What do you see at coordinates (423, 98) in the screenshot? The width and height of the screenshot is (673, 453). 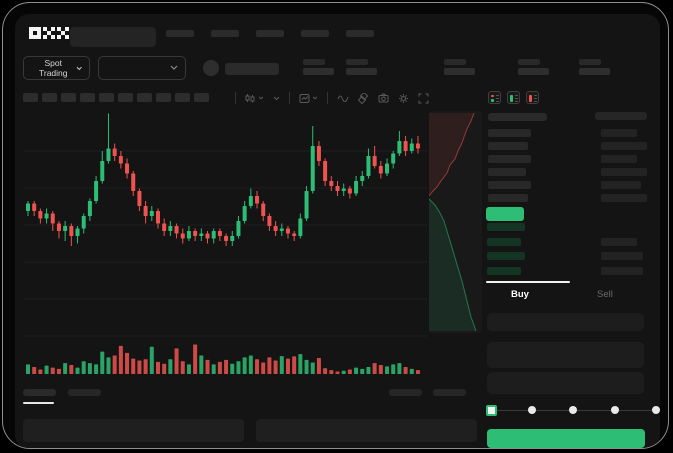 I see `fullscreen-icon` at bounding box center [423, 98].